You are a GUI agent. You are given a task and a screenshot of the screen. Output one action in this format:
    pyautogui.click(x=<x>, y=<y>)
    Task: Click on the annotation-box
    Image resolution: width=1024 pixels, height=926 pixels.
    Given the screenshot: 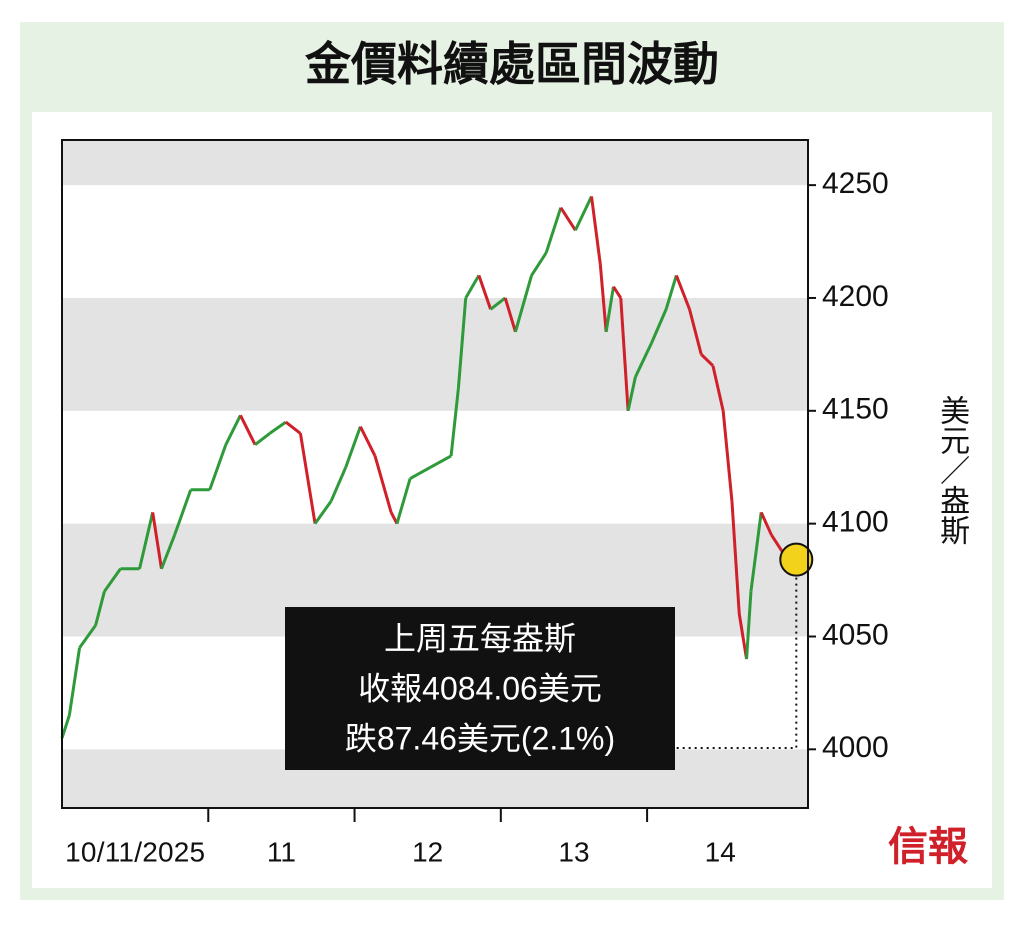 What is the action you would take?
    pyautogui.click(x=480, y=688)
    